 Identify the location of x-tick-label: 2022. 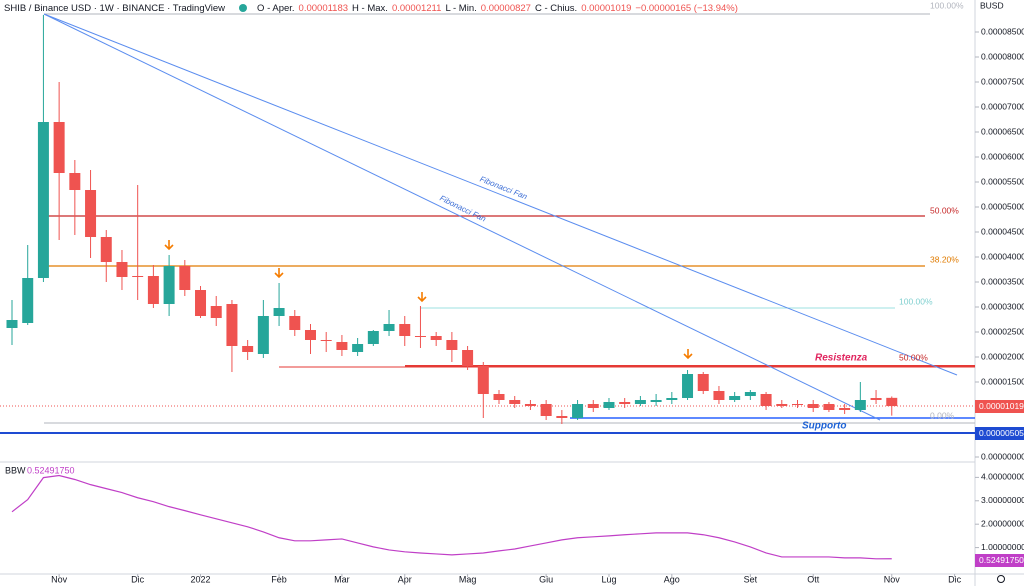
(201, 579).